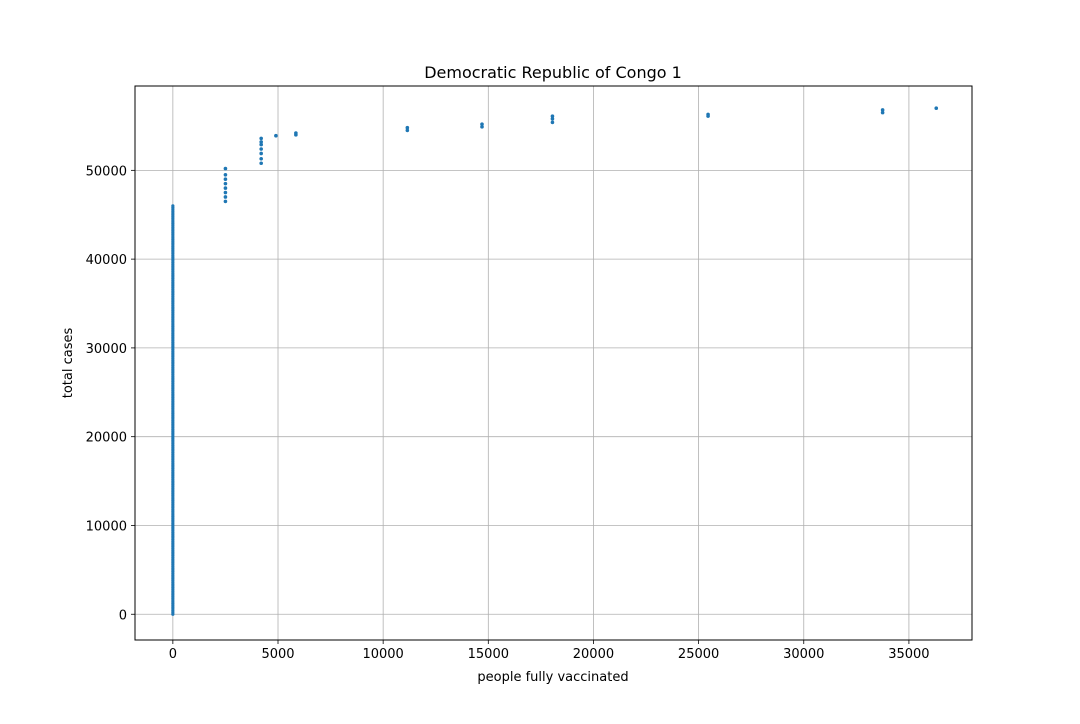  Describe the element at coordinates (698, 654) in the screenshot. I see `x-tick-label: 25000` at that location.